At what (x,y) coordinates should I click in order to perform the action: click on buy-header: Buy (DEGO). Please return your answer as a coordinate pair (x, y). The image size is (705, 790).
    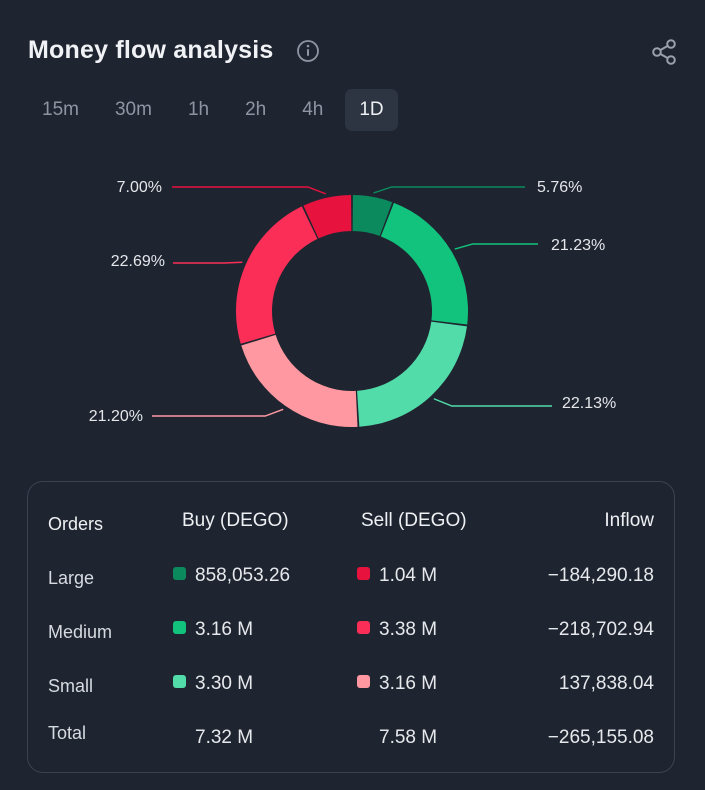
    Looking at the image, I should click on (235, 520).